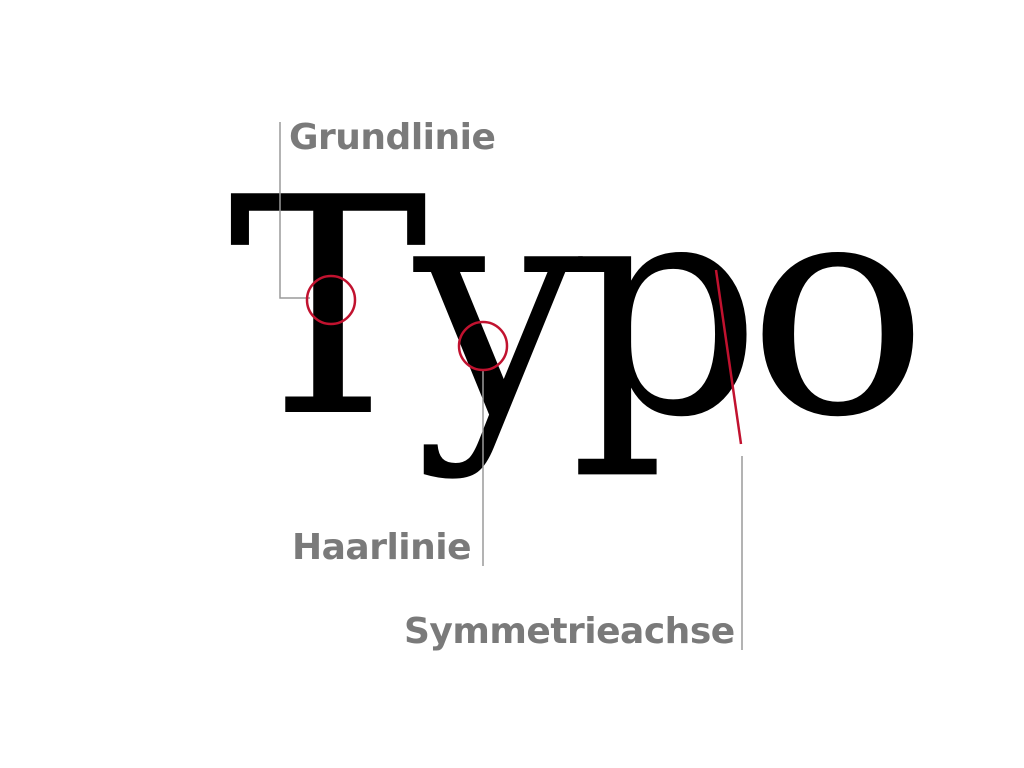 This screenshot has width=1024, height=768. What do you see at coordinates (392, 137) in the screenshot?
I see `baseline-label: Grundlinie` at bounding box center [392, 137].